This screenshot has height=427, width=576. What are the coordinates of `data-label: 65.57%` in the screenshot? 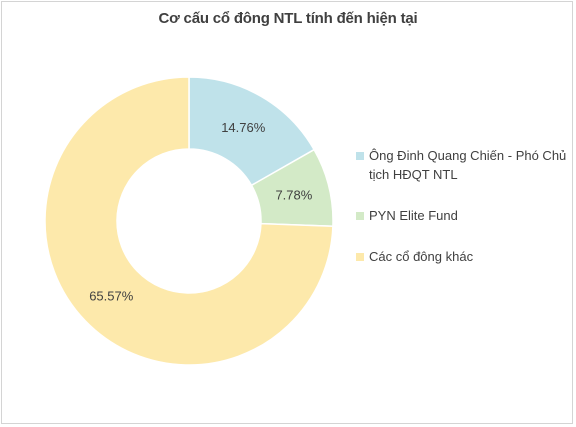 It's located at (111, 295).